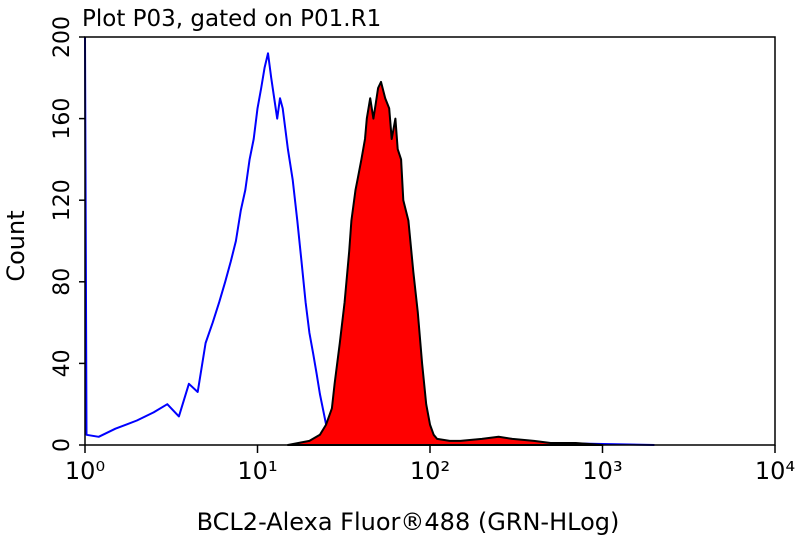  Describe the element at coordinates (16, 245) in the screenshot. I see `y-axis-label: Count` at that location.